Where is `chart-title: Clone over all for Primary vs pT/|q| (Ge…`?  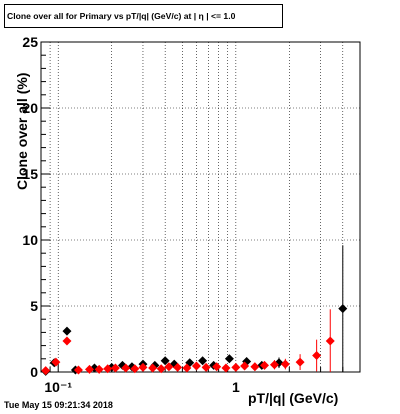 chart-title: Clone over all for Primary vs pT/|q| (Ge… is located at coordinates (143, 16).